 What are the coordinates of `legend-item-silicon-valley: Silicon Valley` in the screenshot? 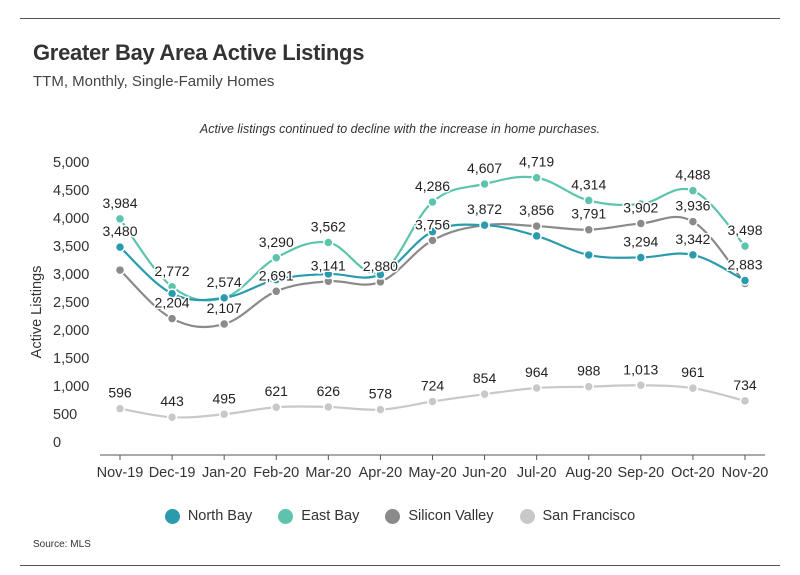 It's located at (439, 516).